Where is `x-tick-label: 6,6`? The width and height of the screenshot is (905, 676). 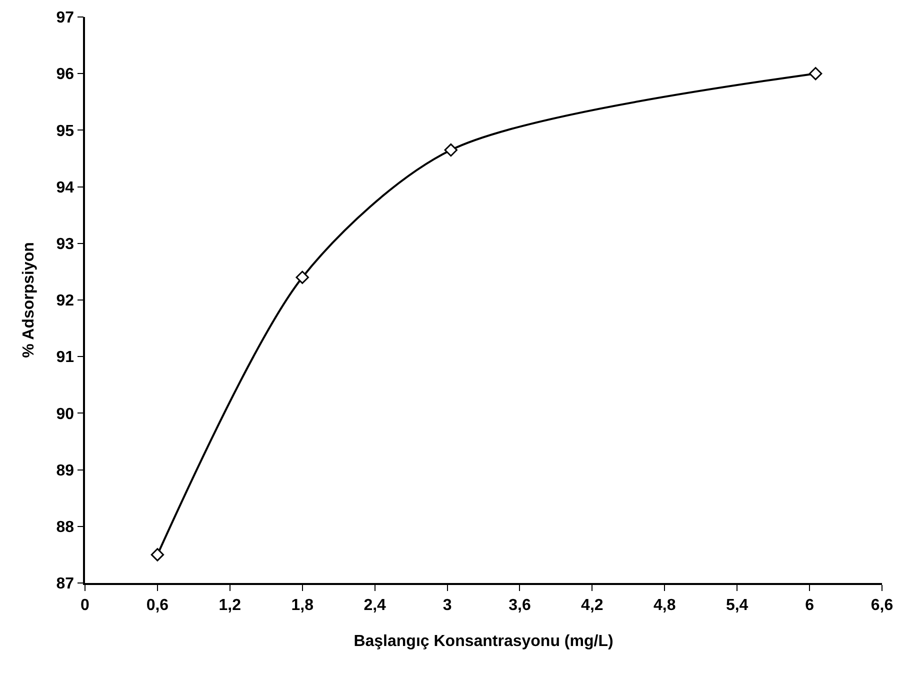
x-tick-label: 6,6 is located at coordinates (882, 605).